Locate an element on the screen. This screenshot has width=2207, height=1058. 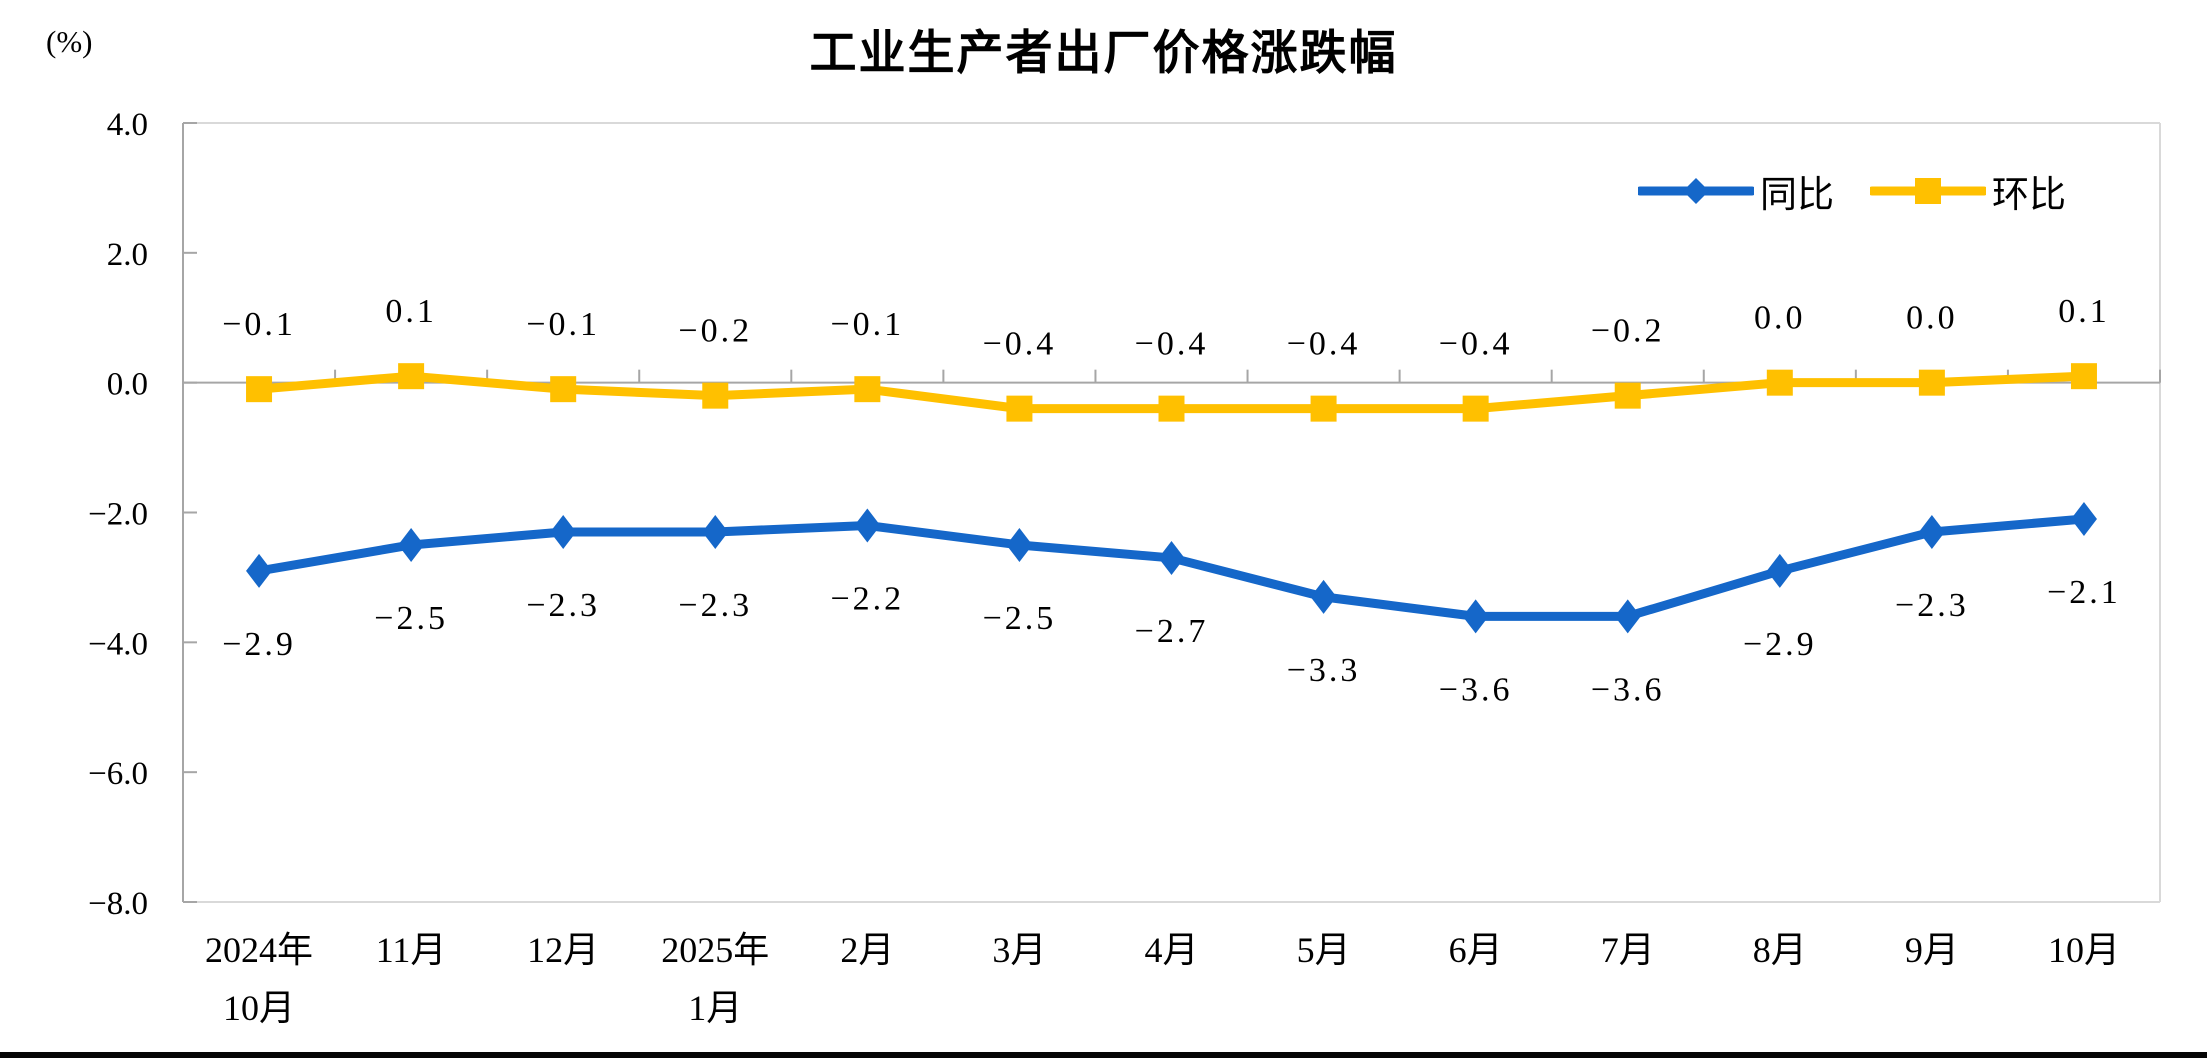
svg-text: 3月 is located at coordinates (1019, 950).